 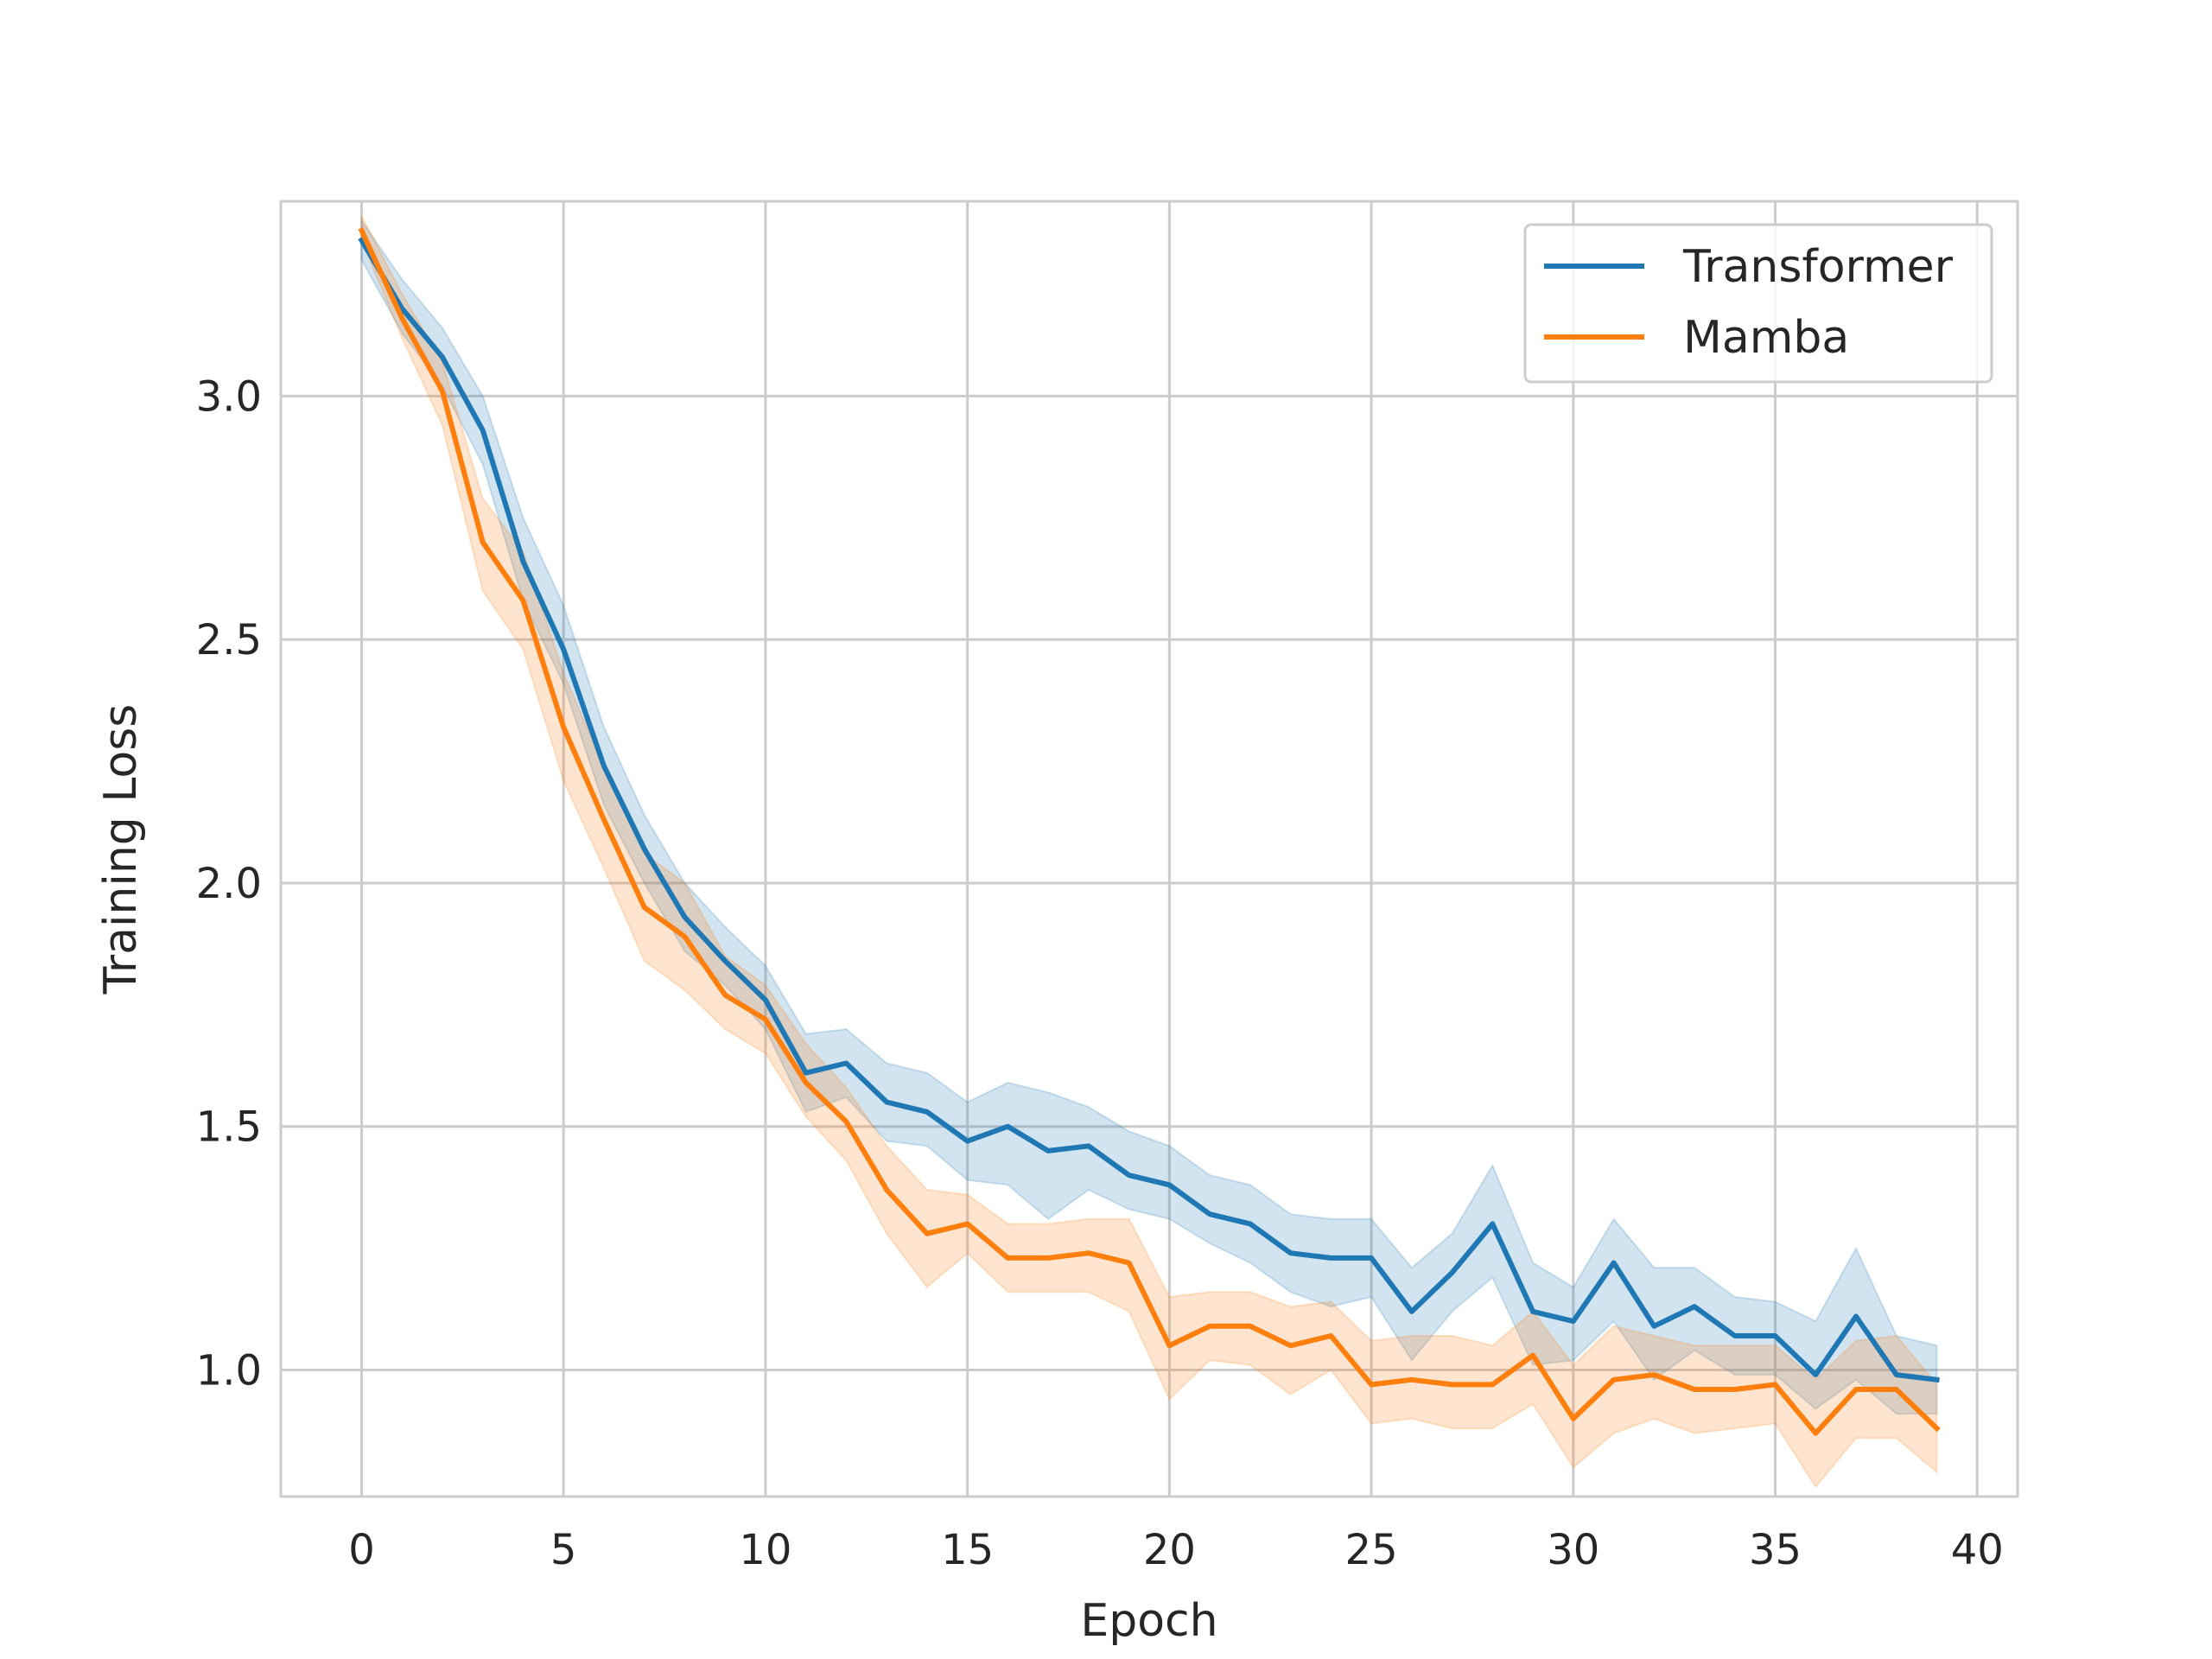 I want to click on x-tick-labels: 0 5 10 15 20 25 30 35 40, so click(x=1176, y=1550).